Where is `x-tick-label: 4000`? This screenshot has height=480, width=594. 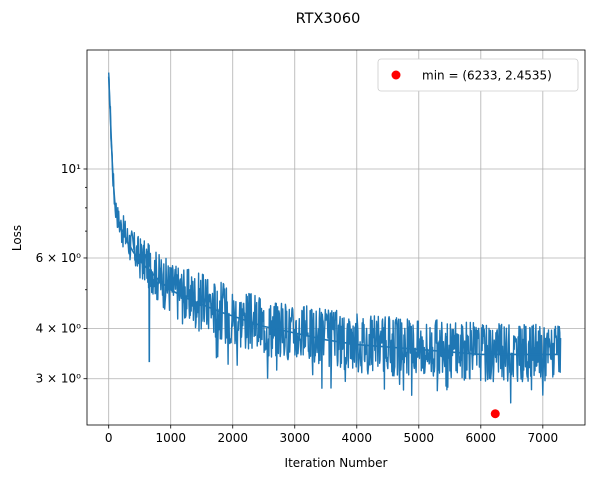 x-tick-label: 4000 is located at coordinates (357, 438).